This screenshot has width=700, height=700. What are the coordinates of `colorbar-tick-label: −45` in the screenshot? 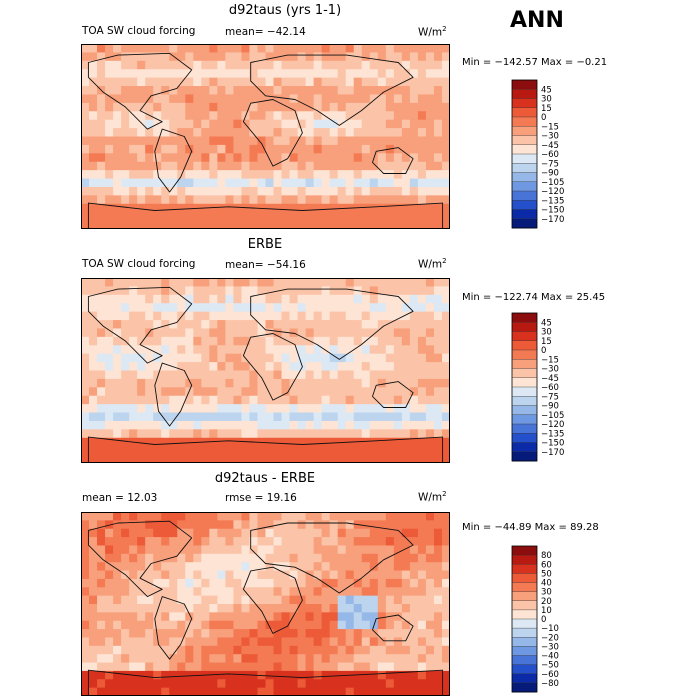 It's located at (550, 146).